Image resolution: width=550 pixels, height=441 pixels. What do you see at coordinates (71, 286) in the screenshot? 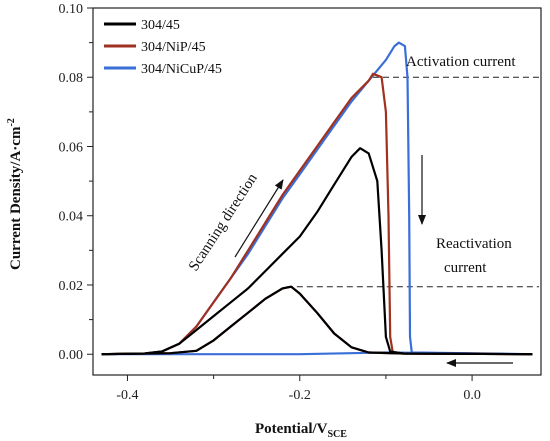
I see `y-tick-label: 0.02` at bounding box center [71, 286].